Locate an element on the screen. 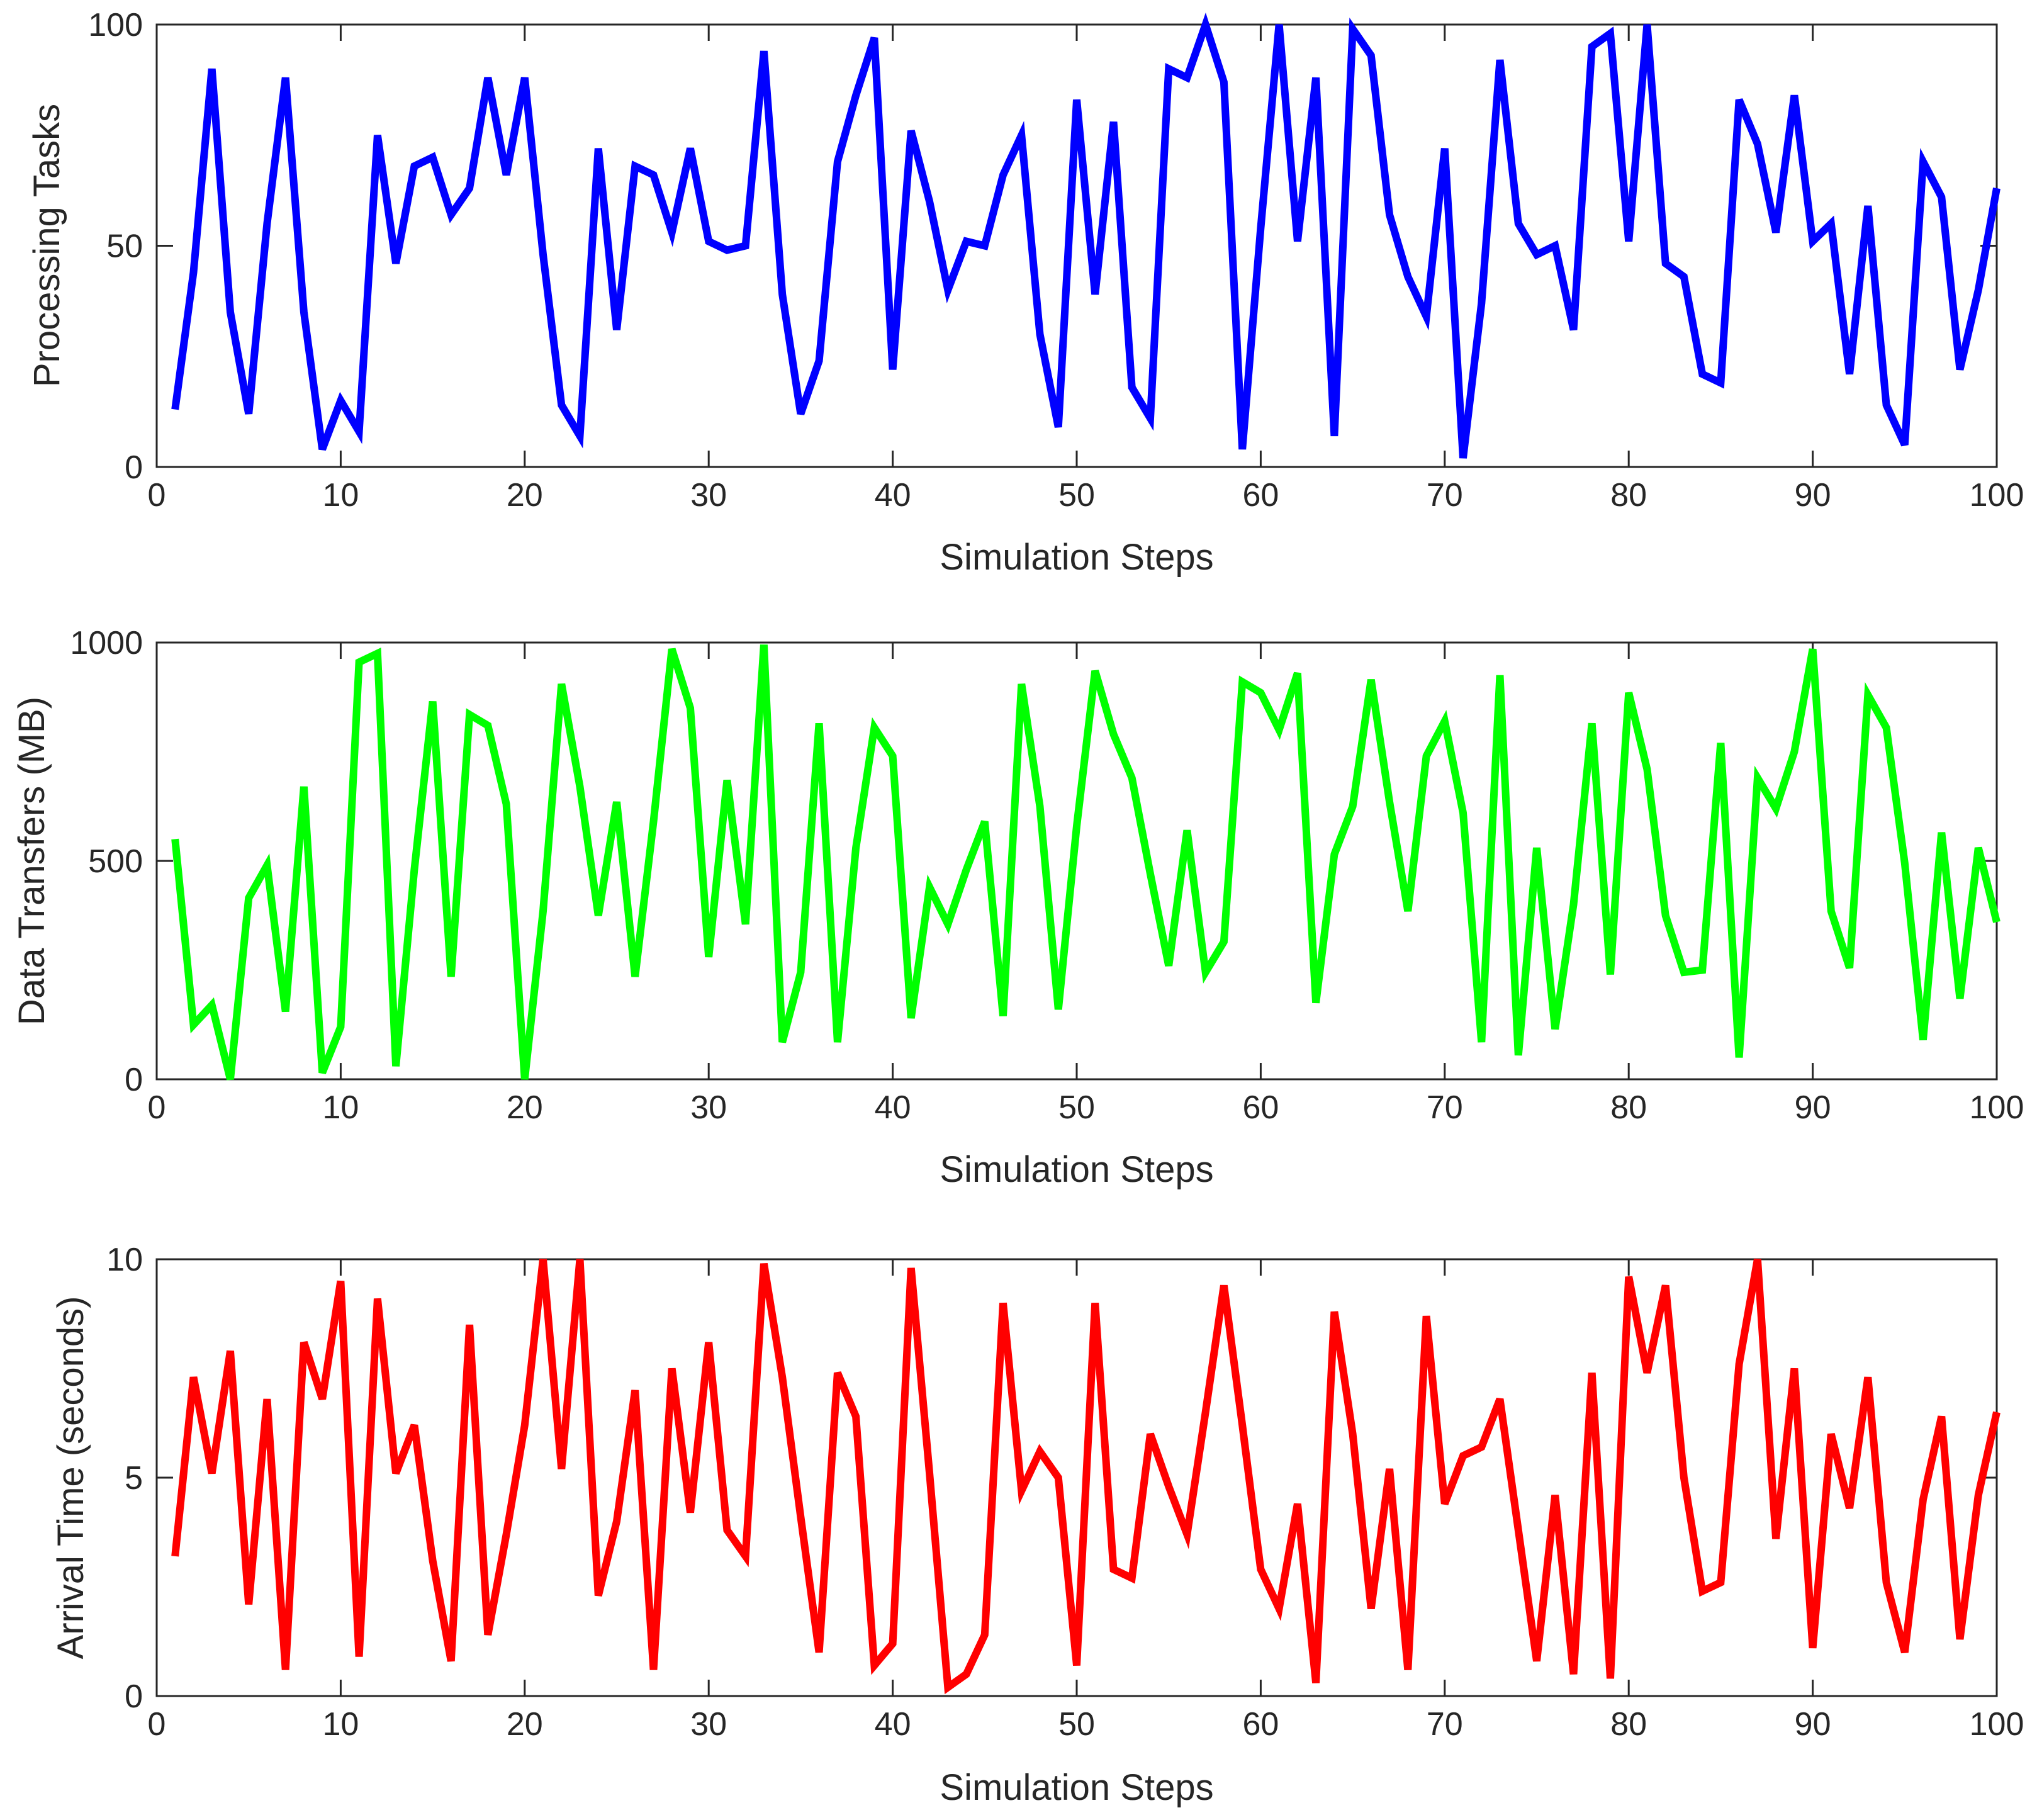  y-axis-label: Data Transfers (MB) is located at coordinates (31, 861).